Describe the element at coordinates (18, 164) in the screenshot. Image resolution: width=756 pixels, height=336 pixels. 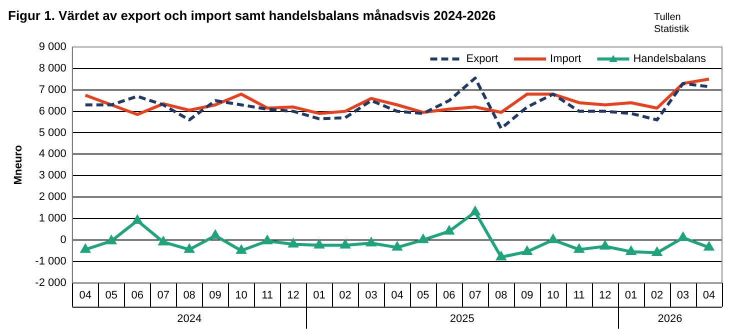
I see `y-axis-title: Mneuro` at that location.